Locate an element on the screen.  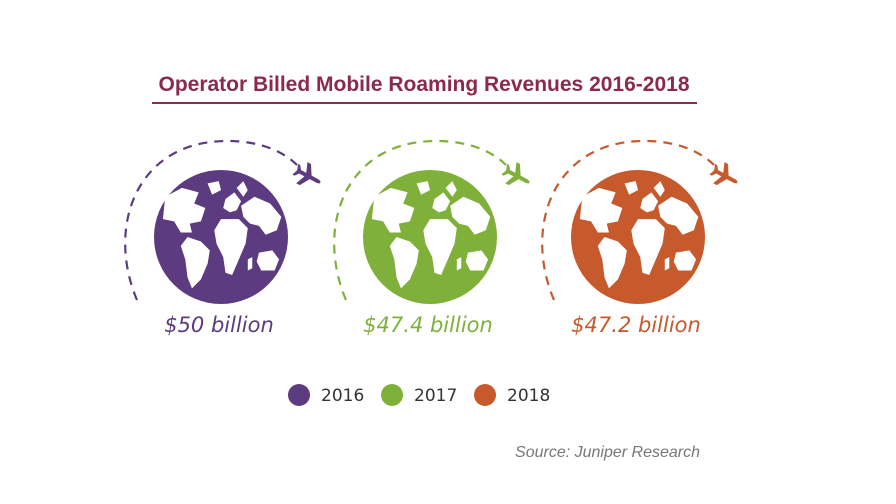
value-label: $47.4 billion is located at coordinates (428, 325).